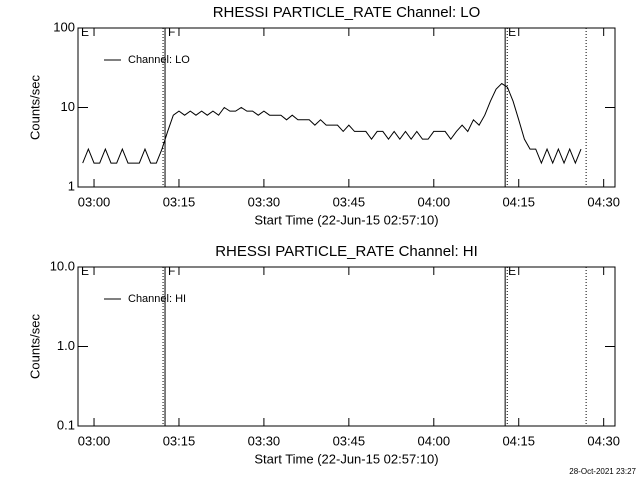 The width and height of the screenshot is (640, 480). Describe the element at coordinates (346, 251) in the screenshot. I see `chart-title: RHESSI PARTICLE_RATE Channel: HI` at that location.